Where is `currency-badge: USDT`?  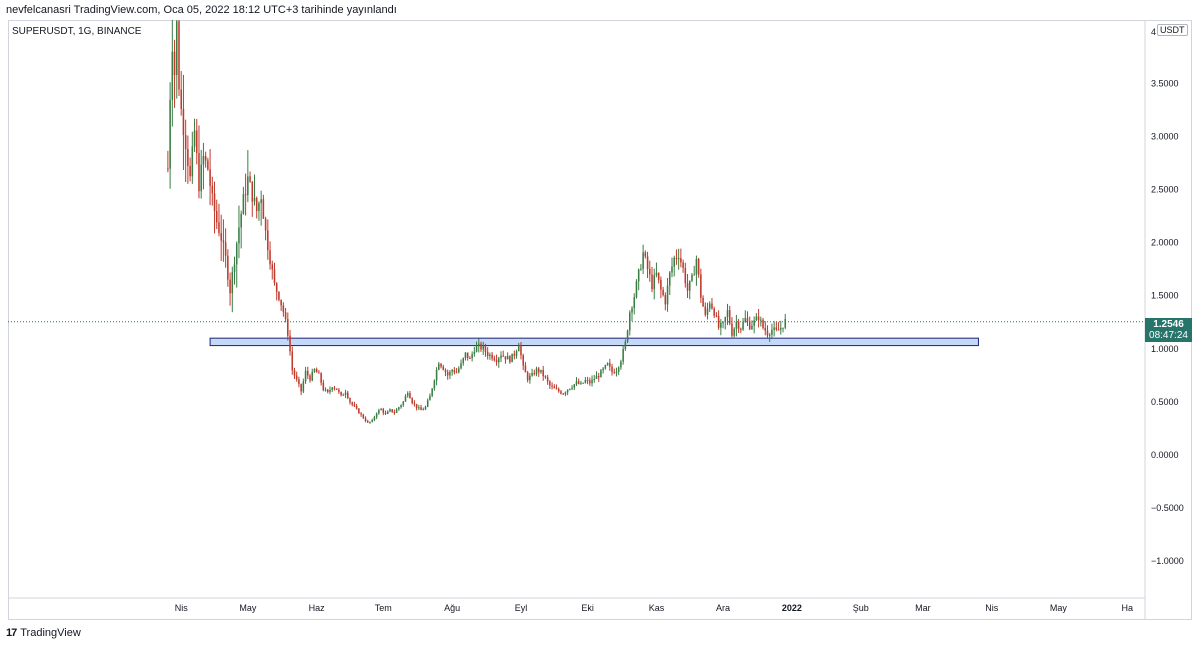
currency-badge: USDT is located at coordinates (1172, 30).